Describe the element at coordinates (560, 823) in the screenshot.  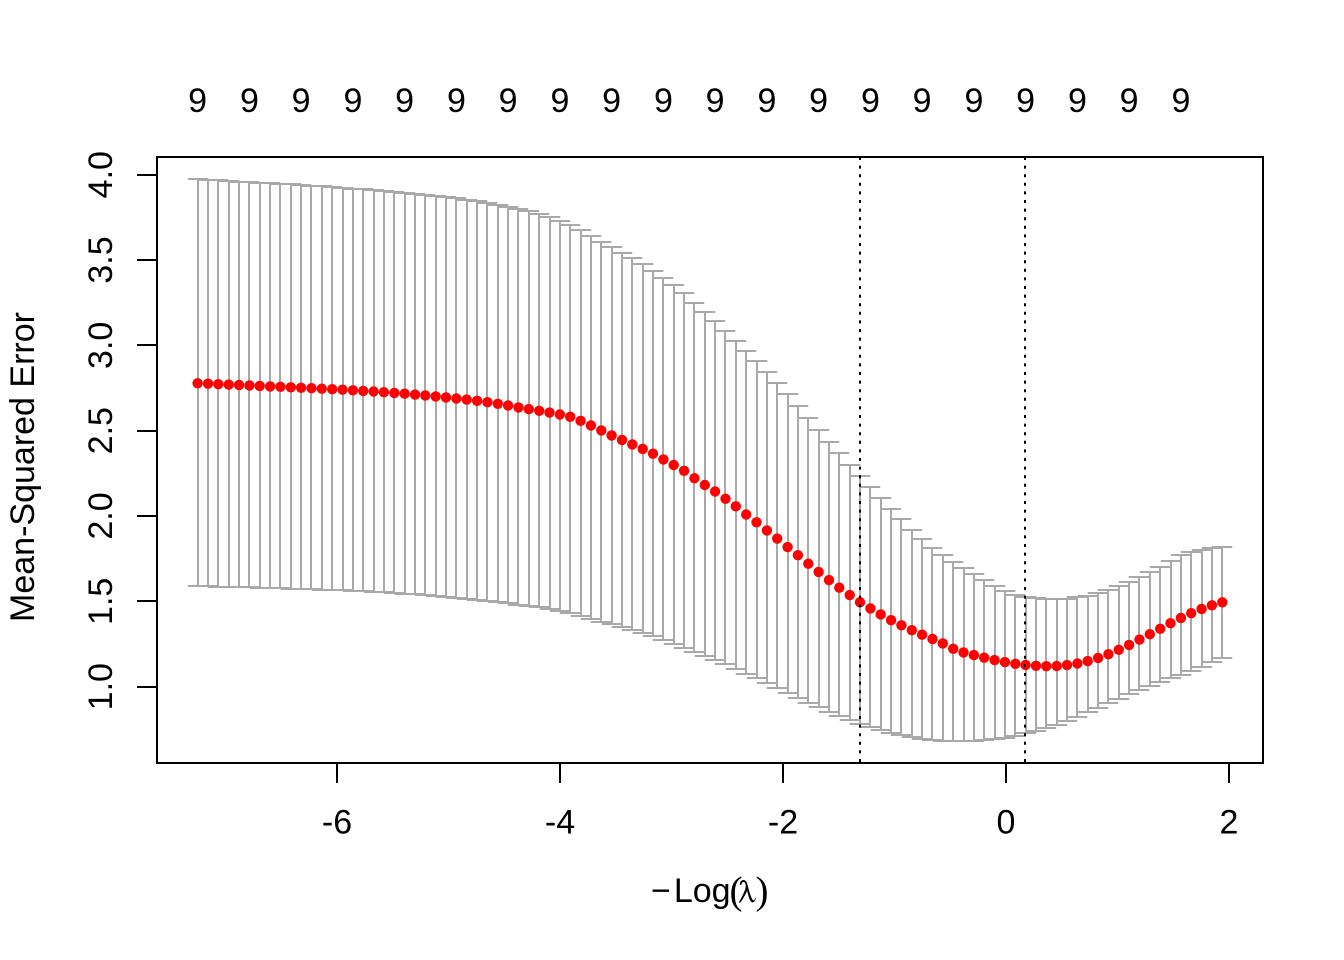
I see `svg-text: -4` at that location.